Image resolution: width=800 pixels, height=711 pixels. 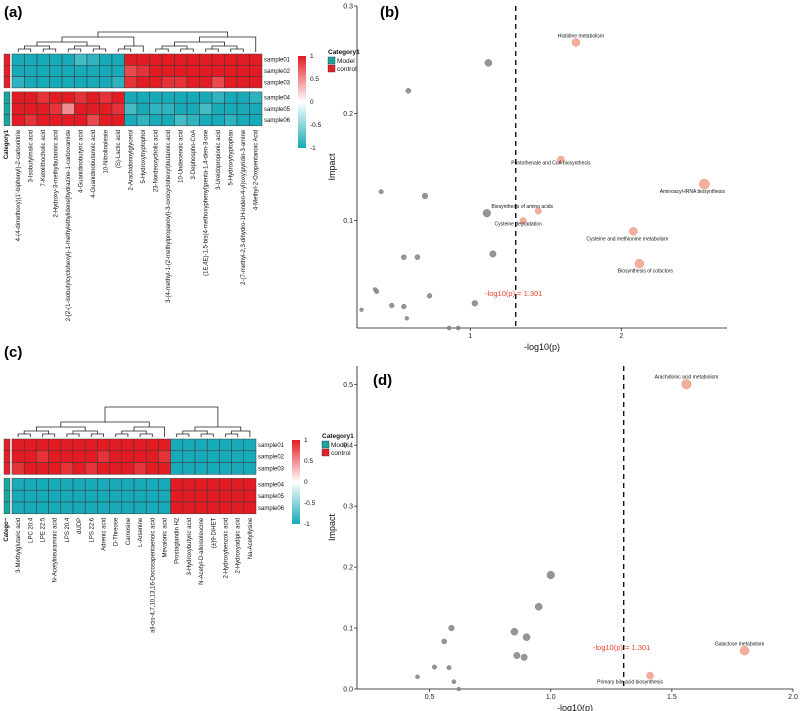 What do you see at coordinates (94, 164) in the screenshot?
I see `column-label: 4-Guanidinobutanoic acid` at bounding box center [94, 164].